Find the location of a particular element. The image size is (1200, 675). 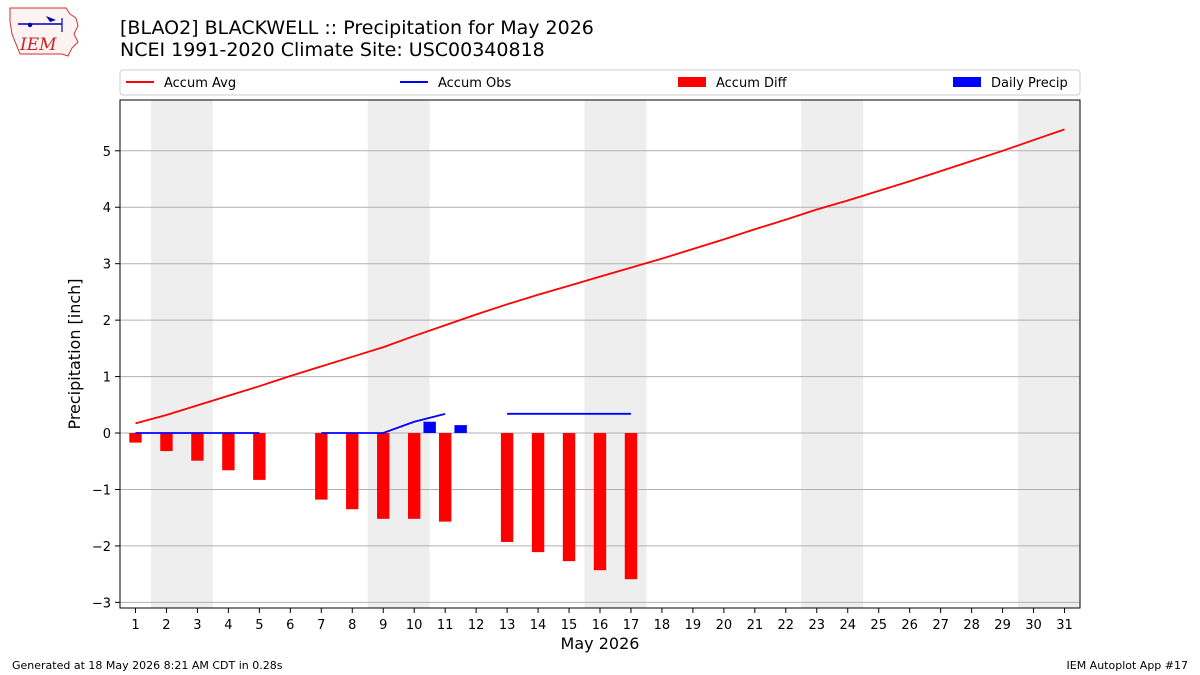

legend-box is located at coordinates (600, 82).